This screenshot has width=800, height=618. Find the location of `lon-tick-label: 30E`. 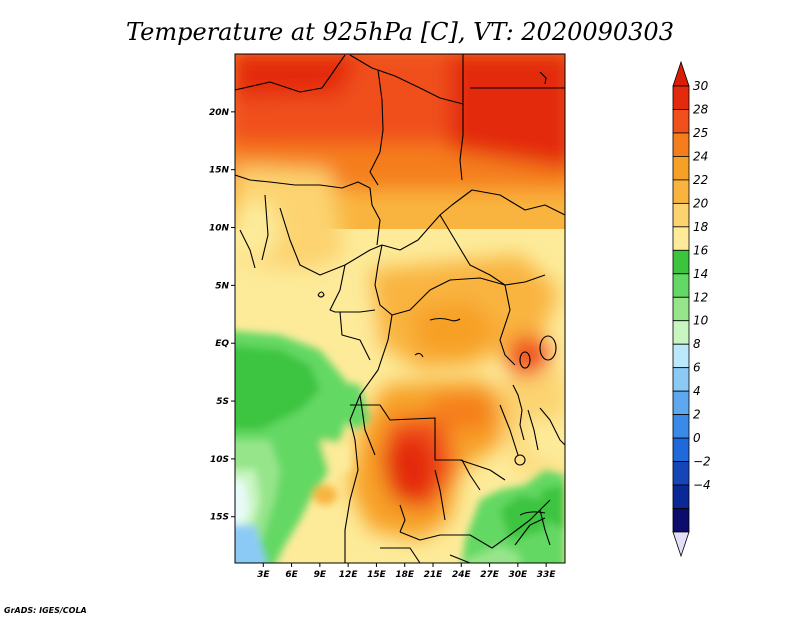

lon-tick-label: 30E is located at coordinates (519, 575).